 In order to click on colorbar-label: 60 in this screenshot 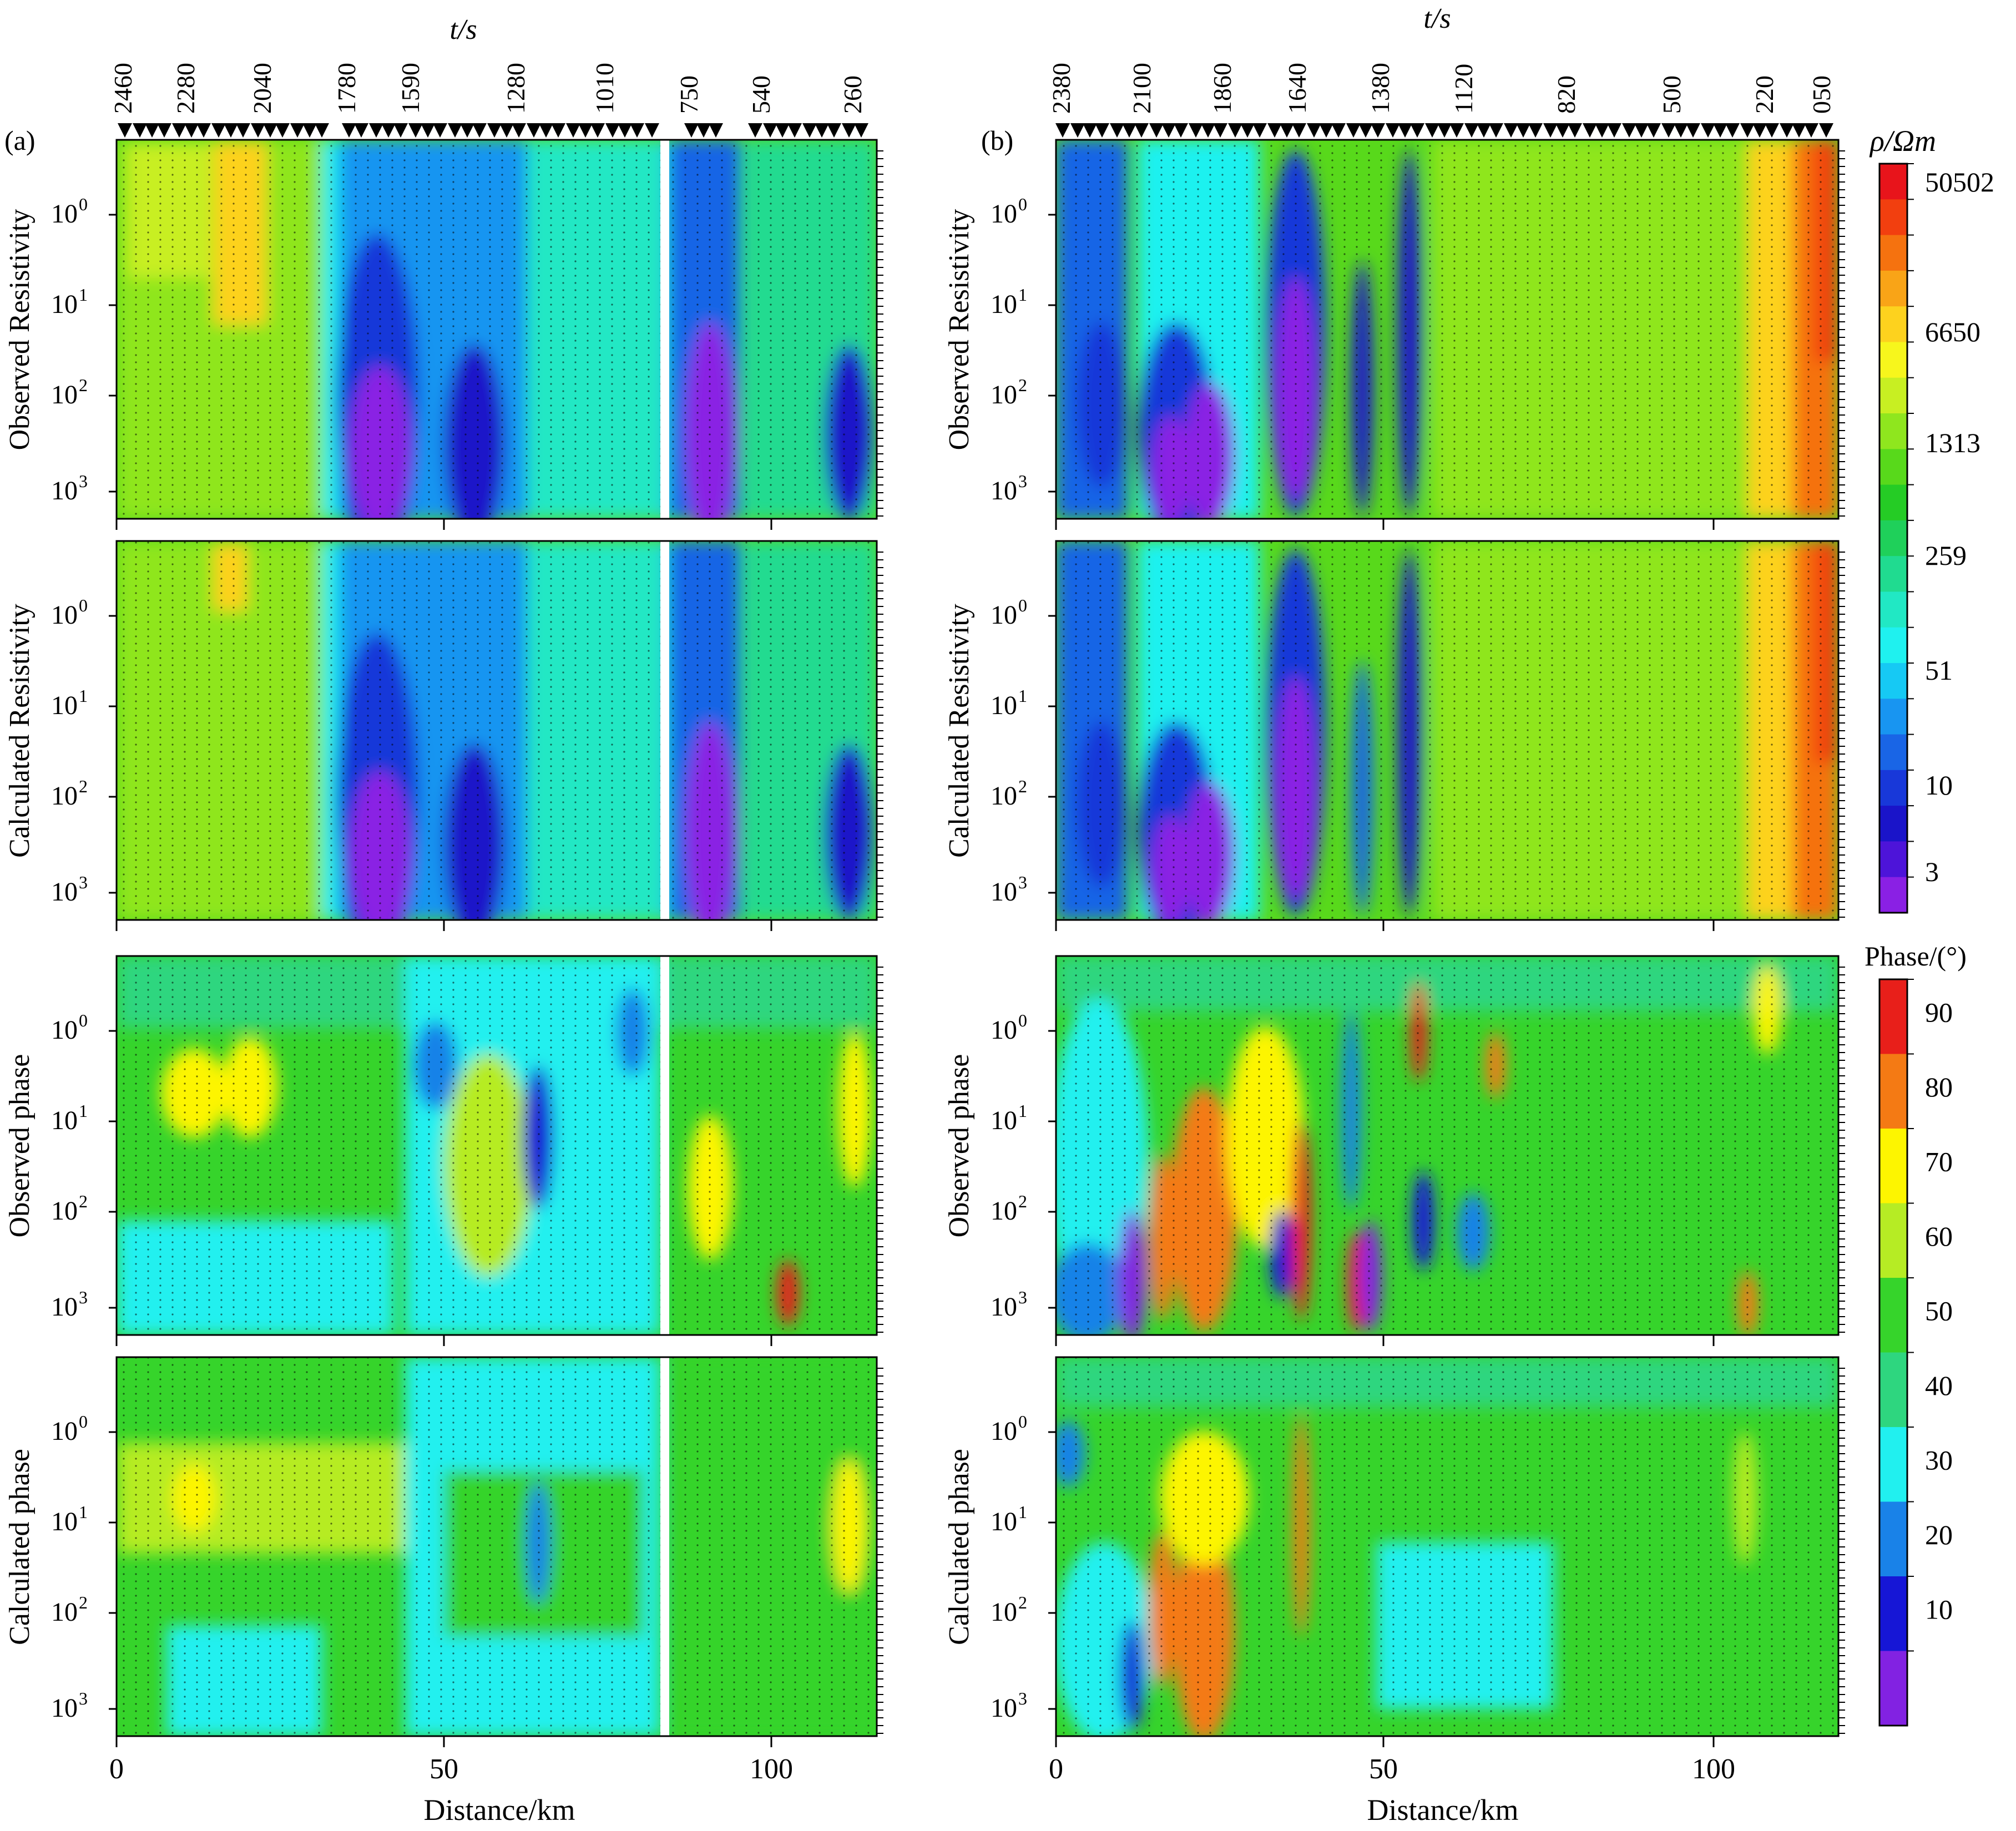, I will do `click(1939, 1236)`.